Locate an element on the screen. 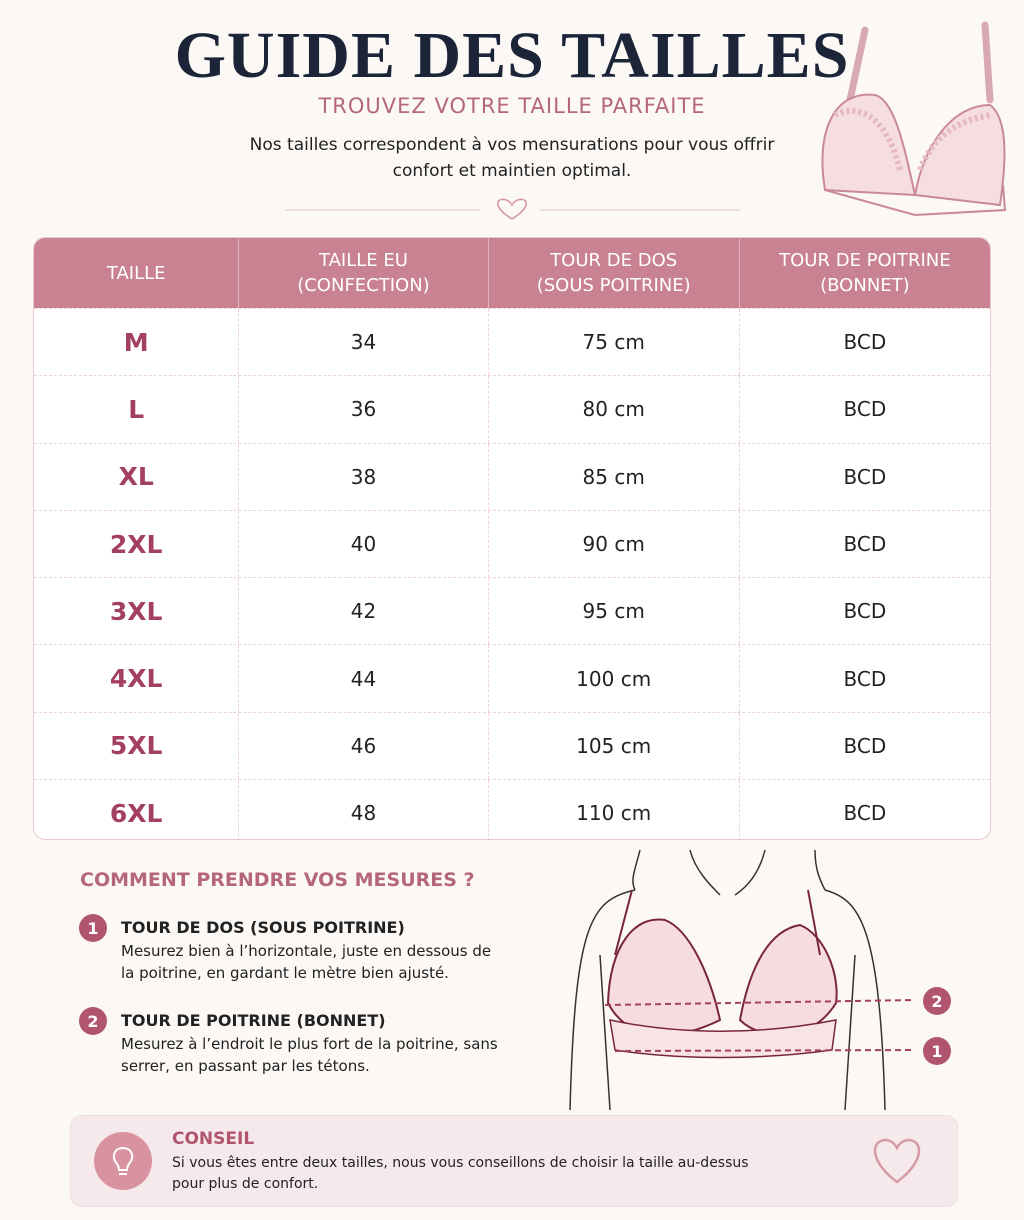 This screenshot has height=1220, width=1024. header-line: (SOUS POITRINE) is located at coordinates (613, 285).